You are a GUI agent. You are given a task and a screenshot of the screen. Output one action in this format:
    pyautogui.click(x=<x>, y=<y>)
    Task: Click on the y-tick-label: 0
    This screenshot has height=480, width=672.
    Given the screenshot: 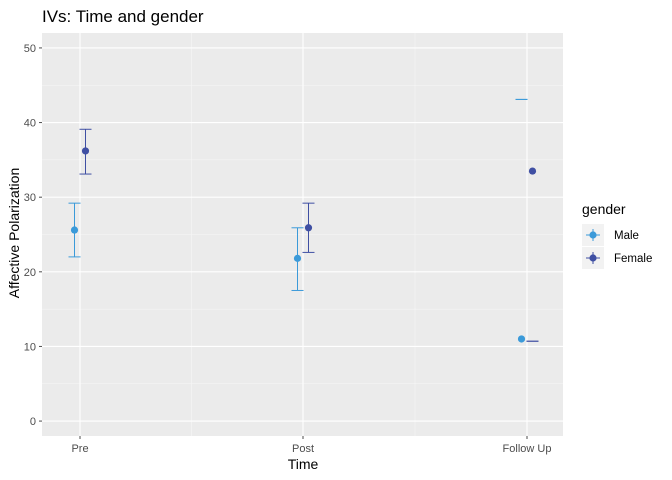 What is the action you would take?
    pyautogui.click(x=33, y=422)
    